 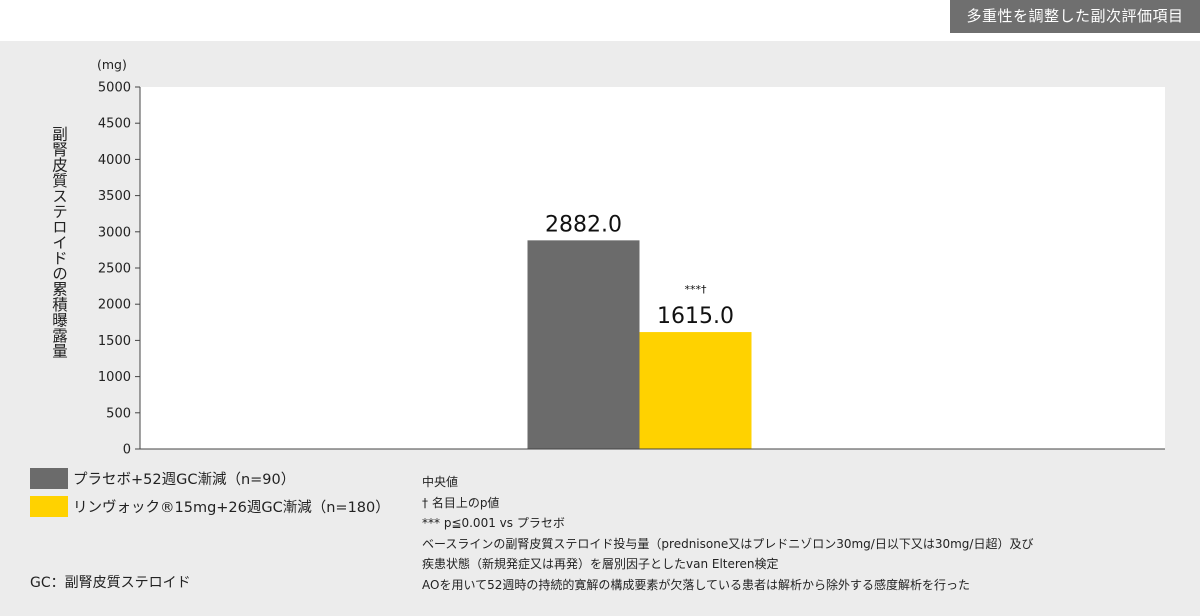 What do you see at coordinates (114, 124) in the screenshot?
I see `y-tick-label: 4500` at bounding box center [114, 124].